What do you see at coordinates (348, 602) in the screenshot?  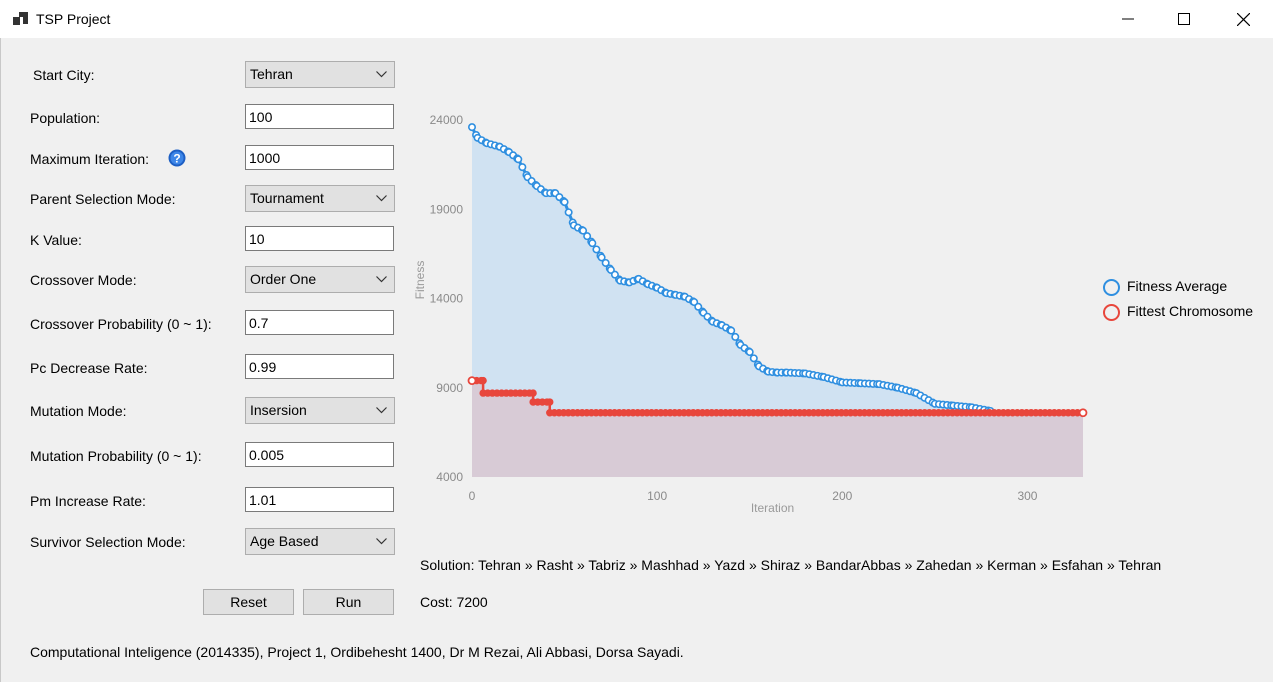 I see `run-button: Run` at bounding box center [348, 602].